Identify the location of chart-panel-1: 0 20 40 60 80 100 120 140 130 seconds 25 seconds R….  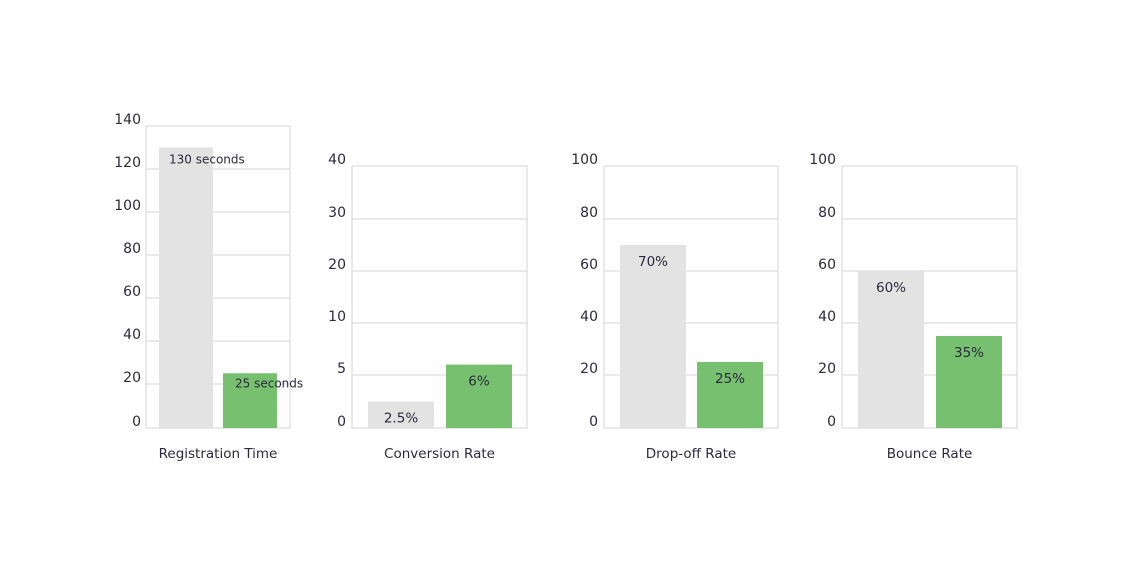
(208, 287).